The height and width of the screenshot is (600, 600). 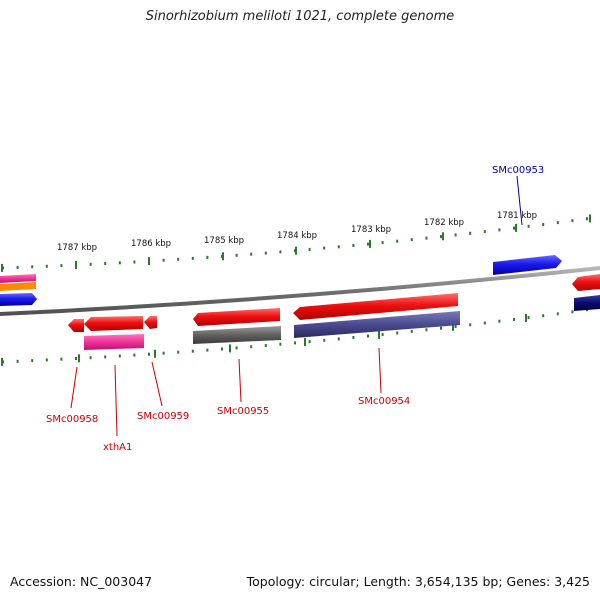 I want to click on ruler-label-1786: 1786 kbp, so click(x=151, y=244).